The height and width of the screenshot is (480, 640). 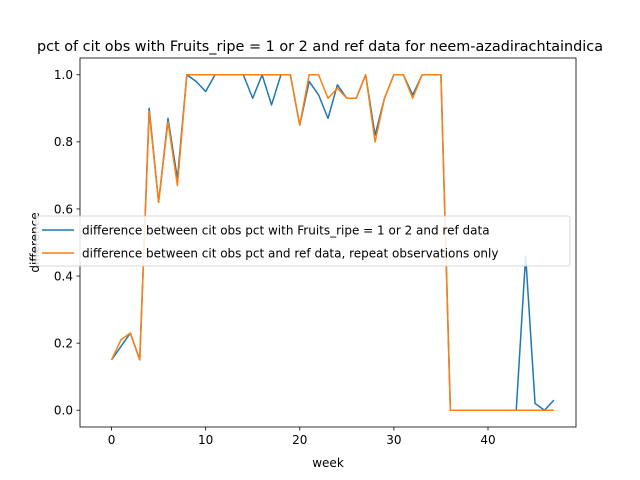 I want to click on x-axis-label: week, so click(x=328, y=463).